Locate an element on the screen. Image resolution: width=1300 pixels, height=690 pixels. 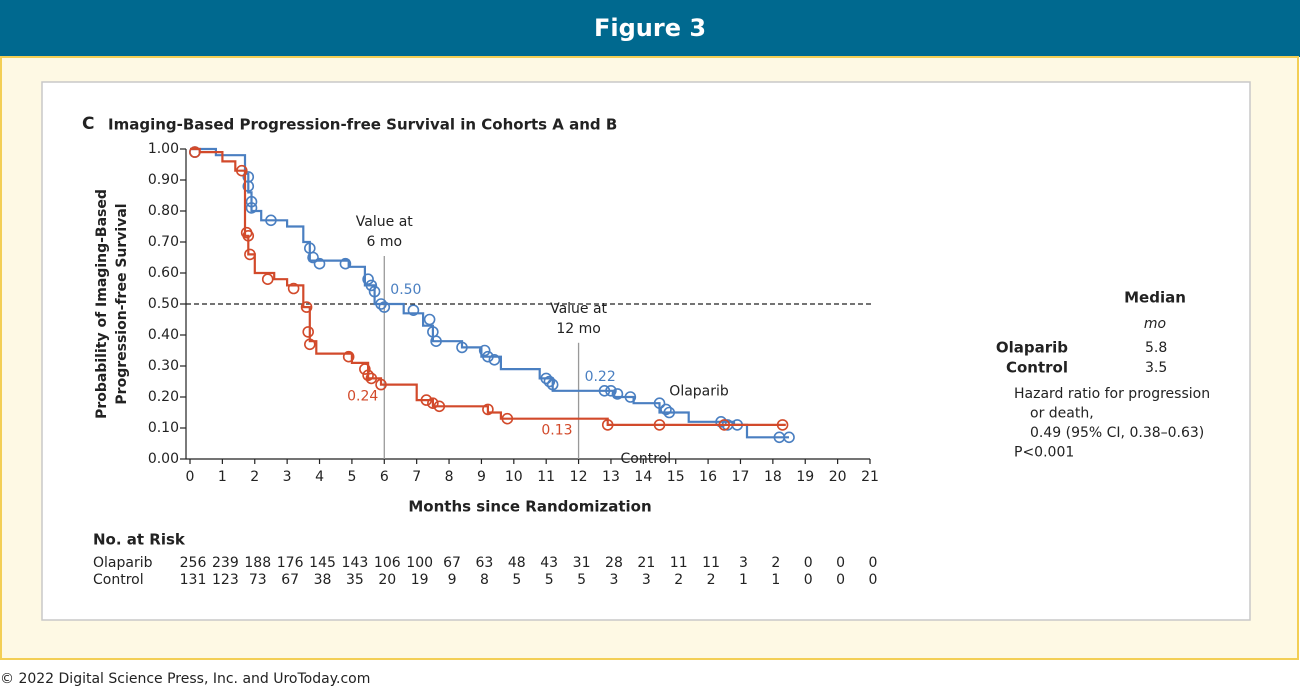
y-tick-label: 1.00 is located at coordinates (163, 149).